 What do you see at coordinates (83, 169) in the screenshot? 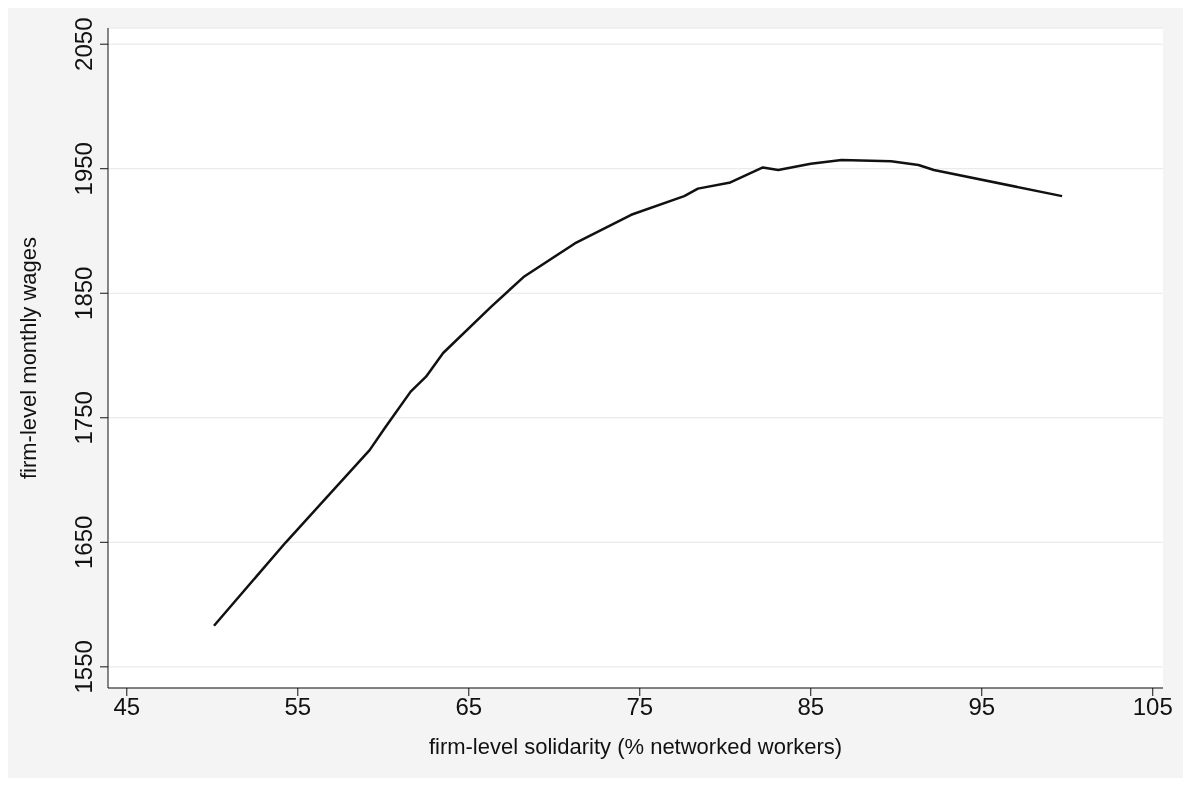
I see `y-tick-label: 1950` at bounding box center [83, 169].